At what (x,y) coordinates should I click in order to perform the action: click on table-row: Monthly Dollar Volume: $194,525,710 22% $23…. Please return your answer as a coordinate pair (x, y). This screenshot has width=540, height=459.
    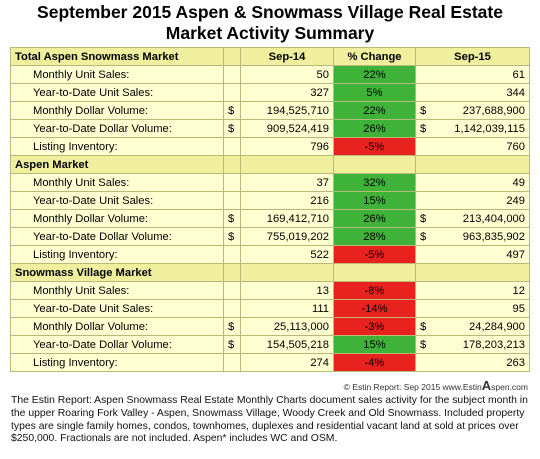
    Looking at the image, I should click on (270, 110).